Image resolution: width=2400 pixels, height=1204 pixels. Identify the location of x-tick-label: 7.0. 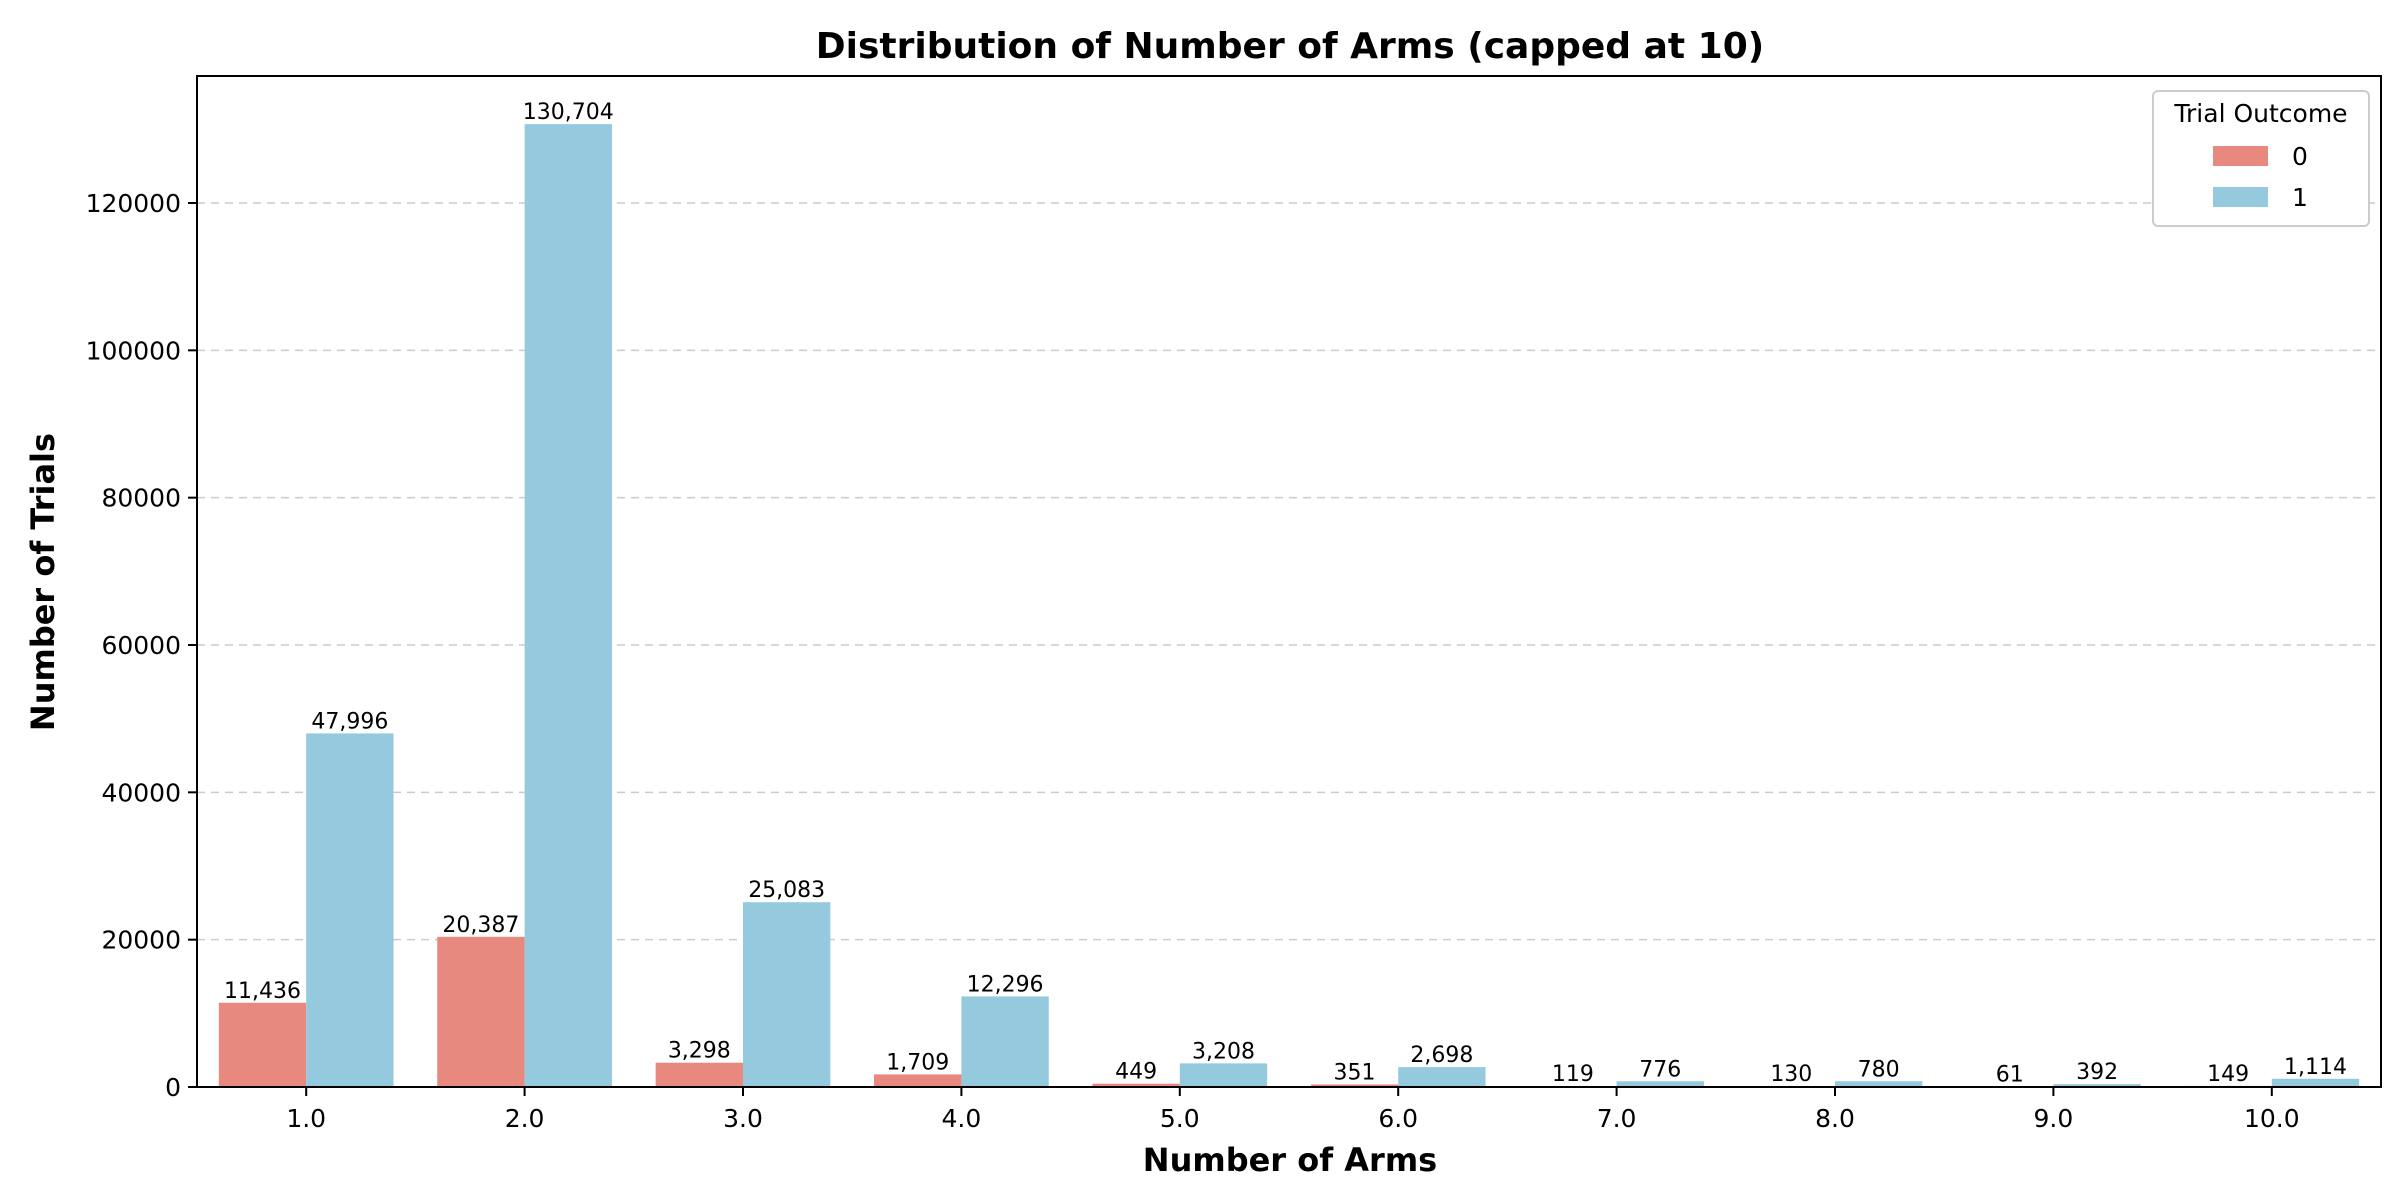
(1617, 1118).